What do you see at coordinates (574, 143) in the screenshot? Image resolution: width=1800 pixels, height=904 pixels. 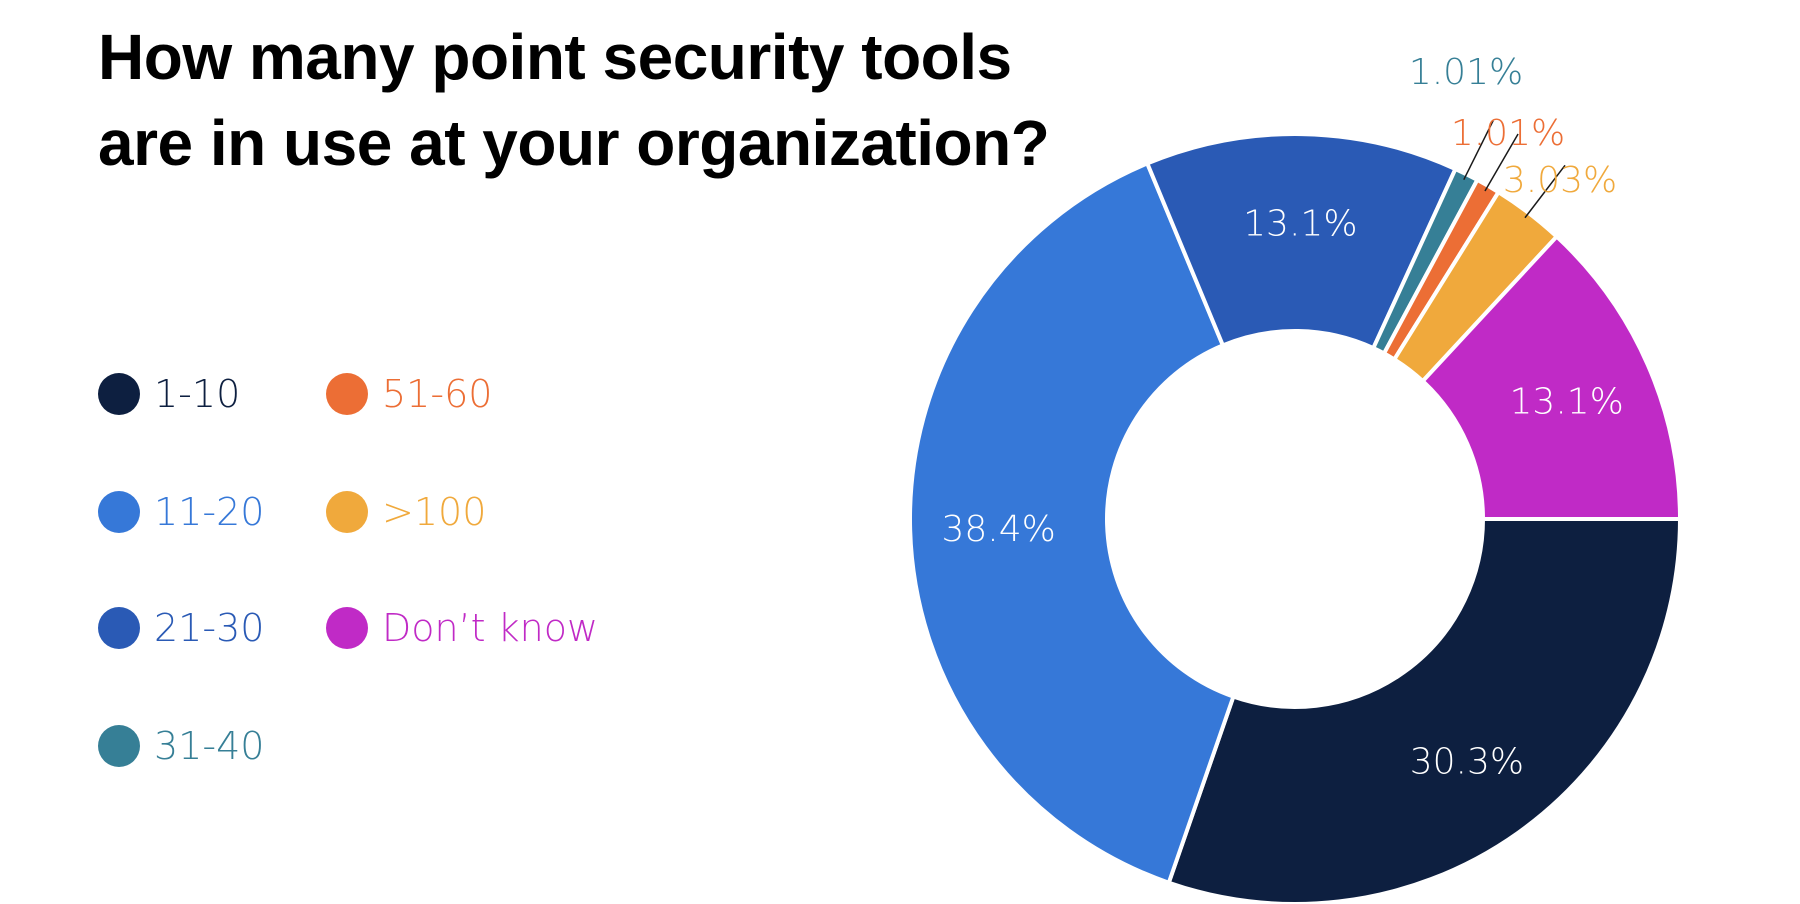 I see `chart-title-line-2: are in use at your organization?` at bounding box center [574, 143].